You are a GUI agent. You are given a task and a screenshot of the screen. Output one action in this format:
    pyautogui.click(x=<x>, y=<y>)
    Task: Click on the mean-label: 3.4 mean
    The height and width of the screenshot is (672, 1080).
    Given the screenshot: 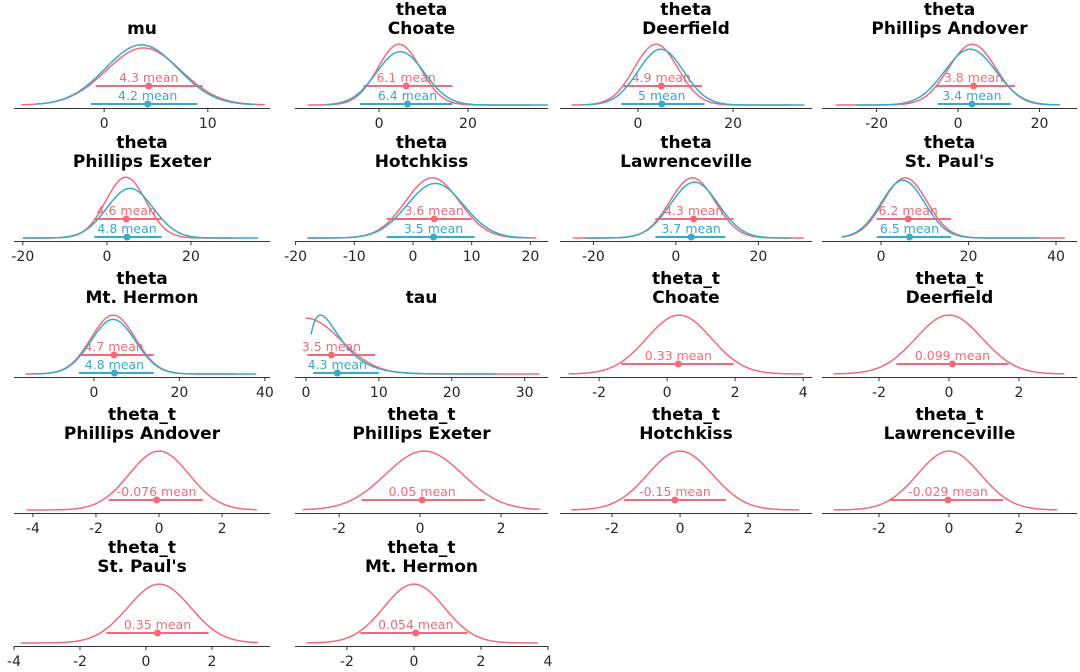 What is the action you would take?
    pyautogui.click(x=971, y=95)
    